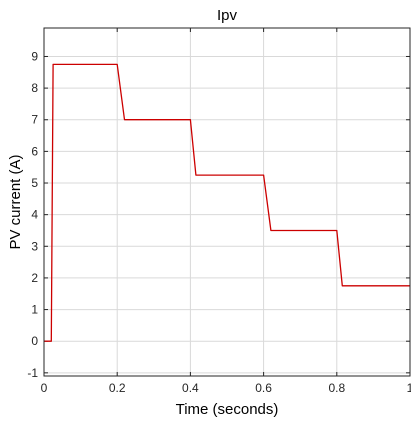 Image resolution: width=411 pixels, height=421 pixels. I want to click on x-axis-label: Time (seconds), so click(227, 409).